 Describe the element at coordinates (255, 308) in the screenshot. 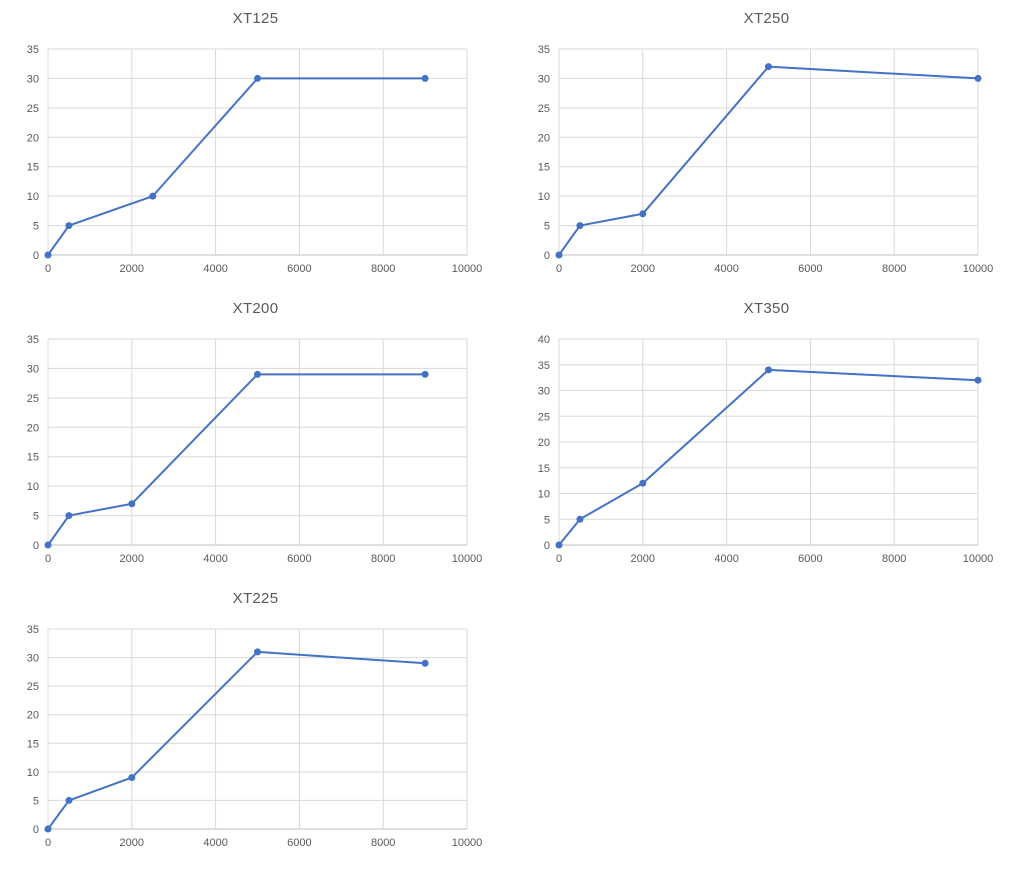

I see `chart-title-xt200: XT200` at that location.